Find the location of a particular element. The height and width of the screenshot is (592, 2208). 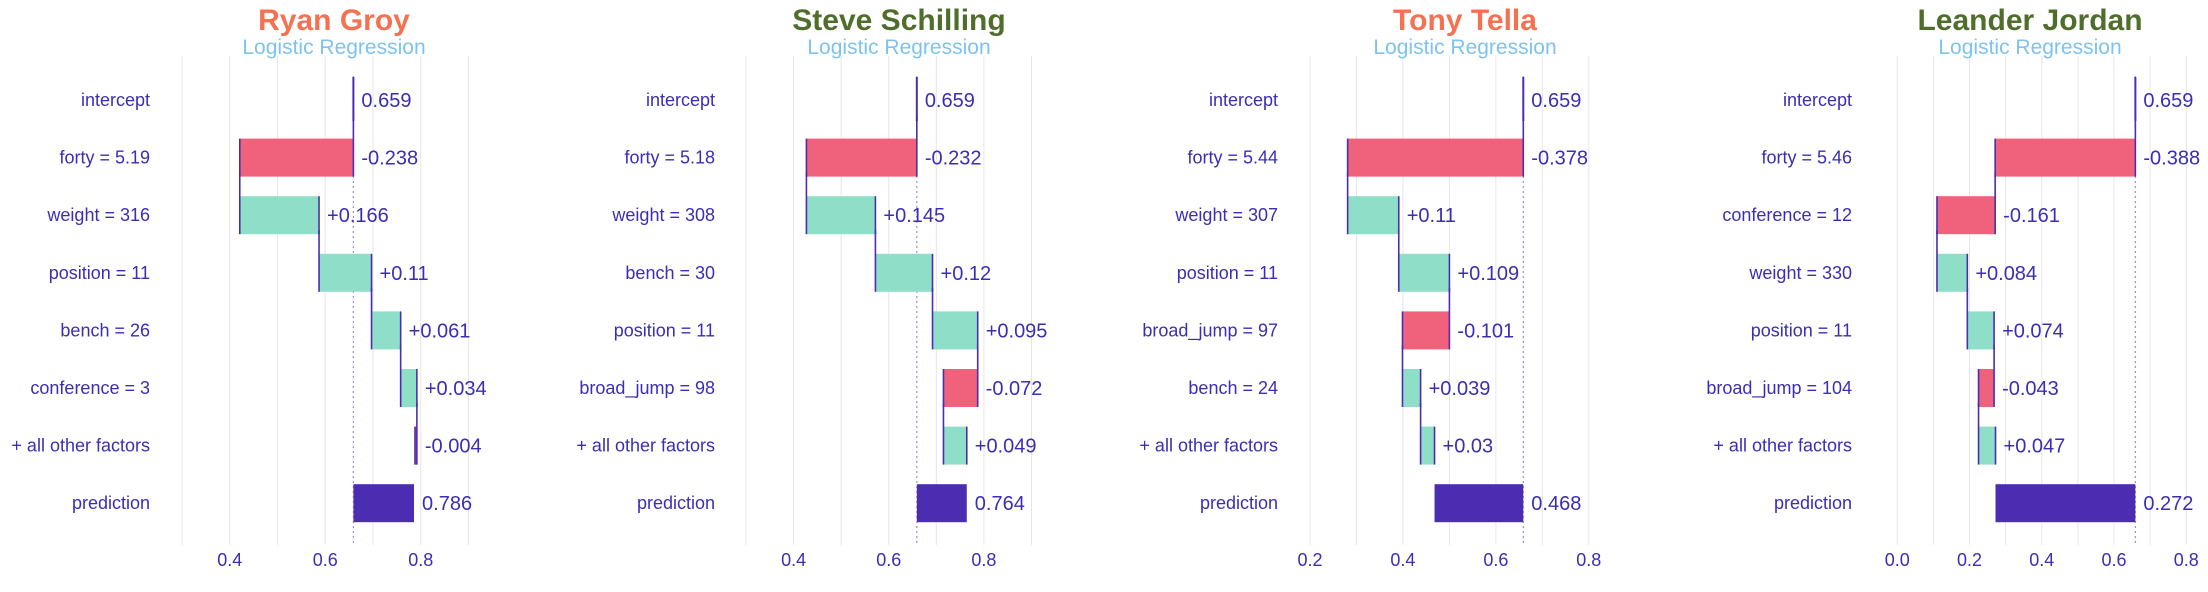

value-label: -0.388 is located at coordinates (2171, 159).